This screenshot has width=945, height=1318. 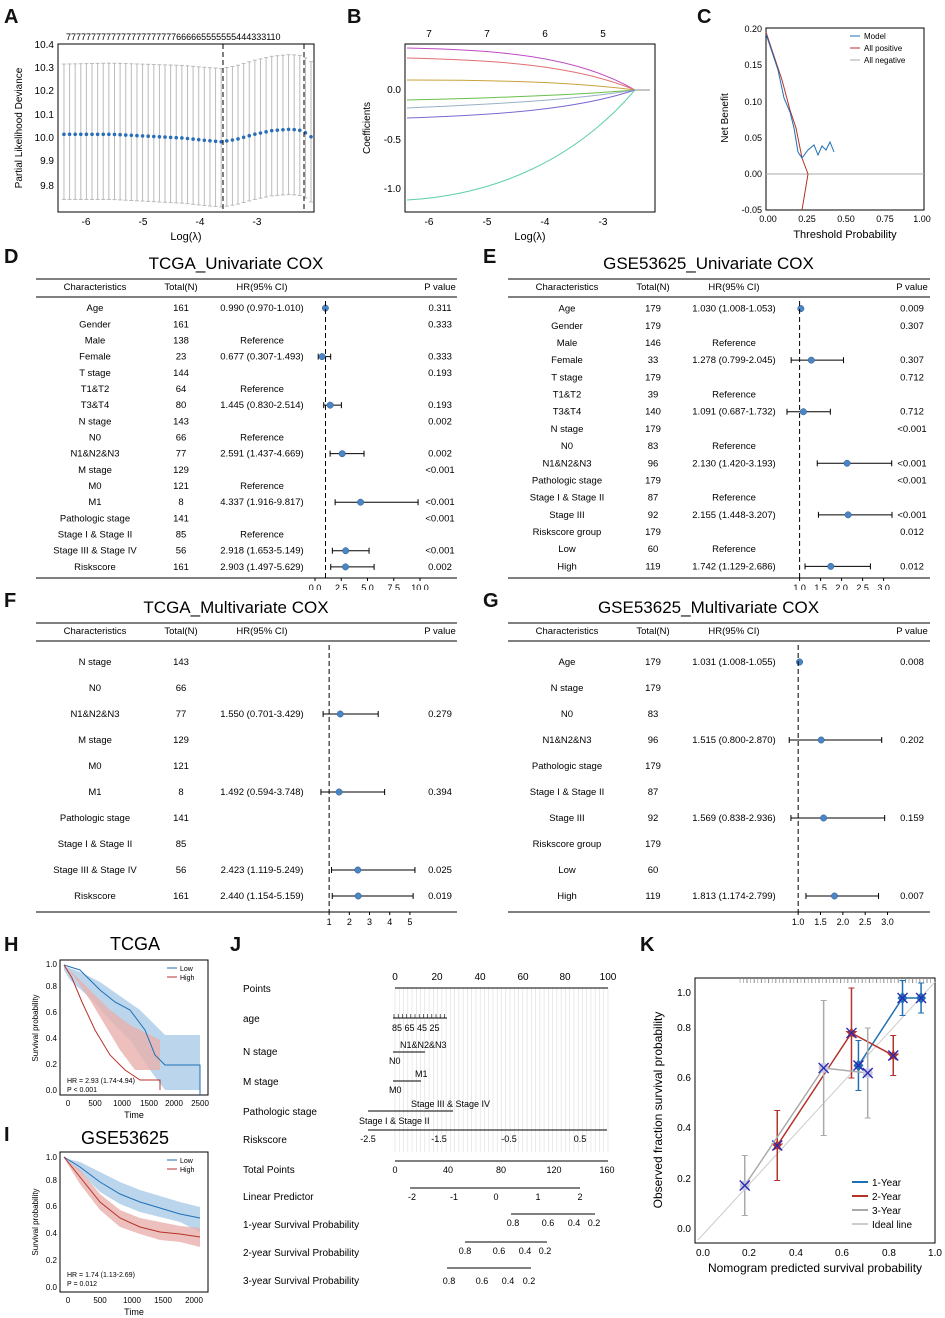 I want to click on forest-total: 143, so click(x=181, y=421).